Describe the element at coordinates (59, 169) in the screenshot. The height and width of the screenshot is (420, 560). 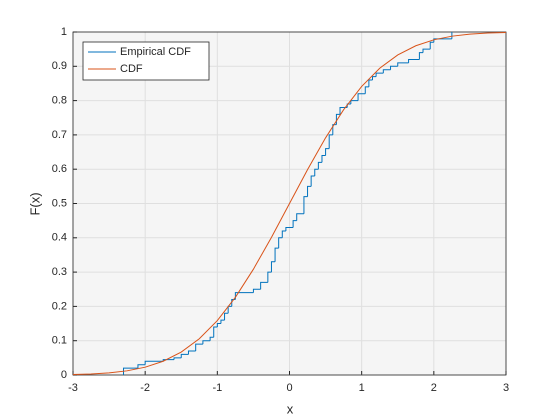
I see `y-tick-label: 0.6` at that location.